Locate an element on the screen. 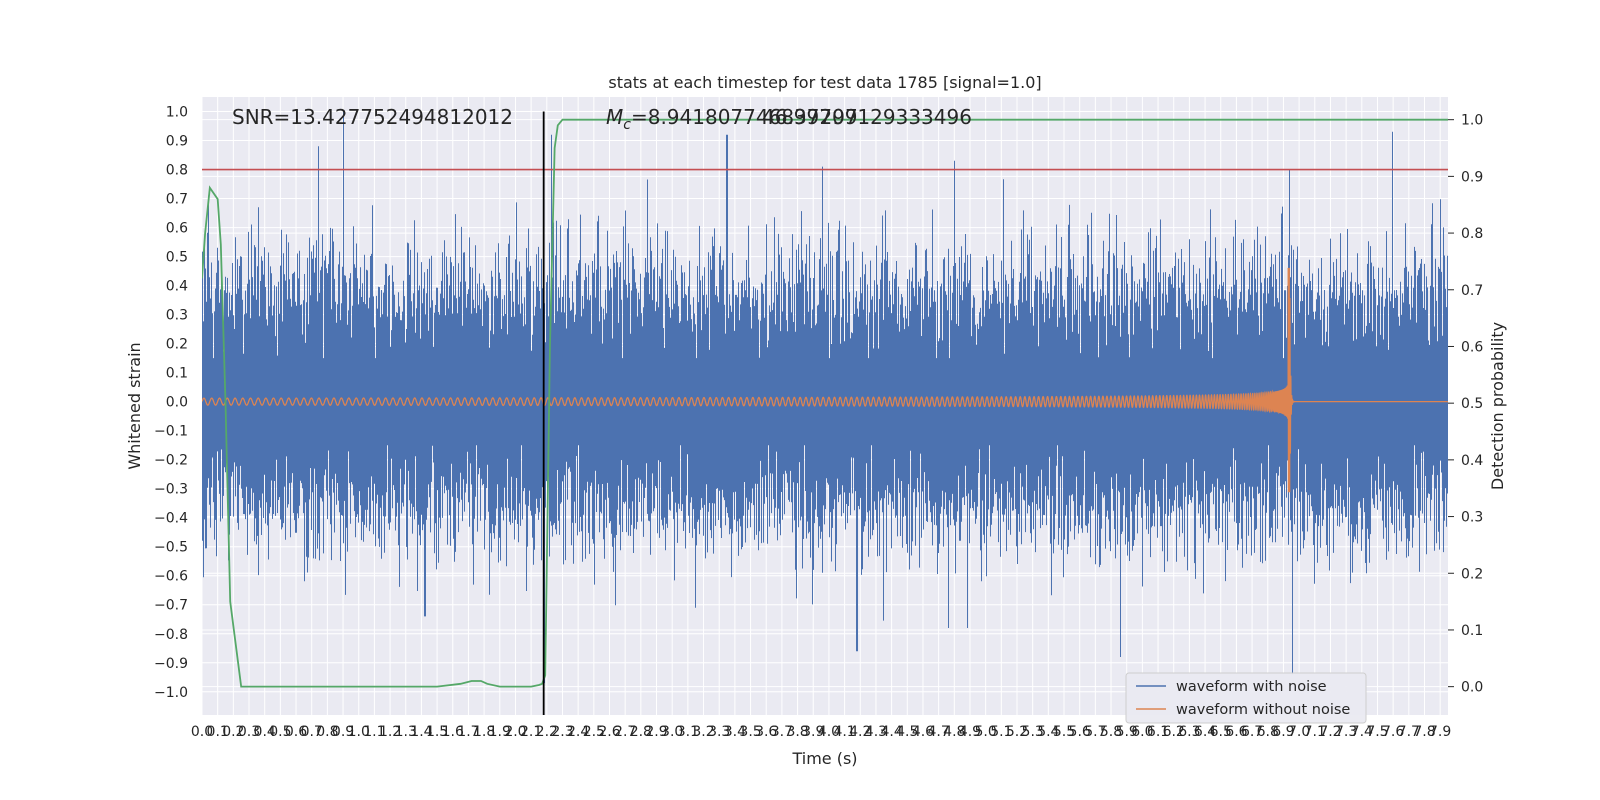 The height and width of the screenshot is (800, 1600). x-tick-label: 7.6 is located at coordinates (1393, 732).